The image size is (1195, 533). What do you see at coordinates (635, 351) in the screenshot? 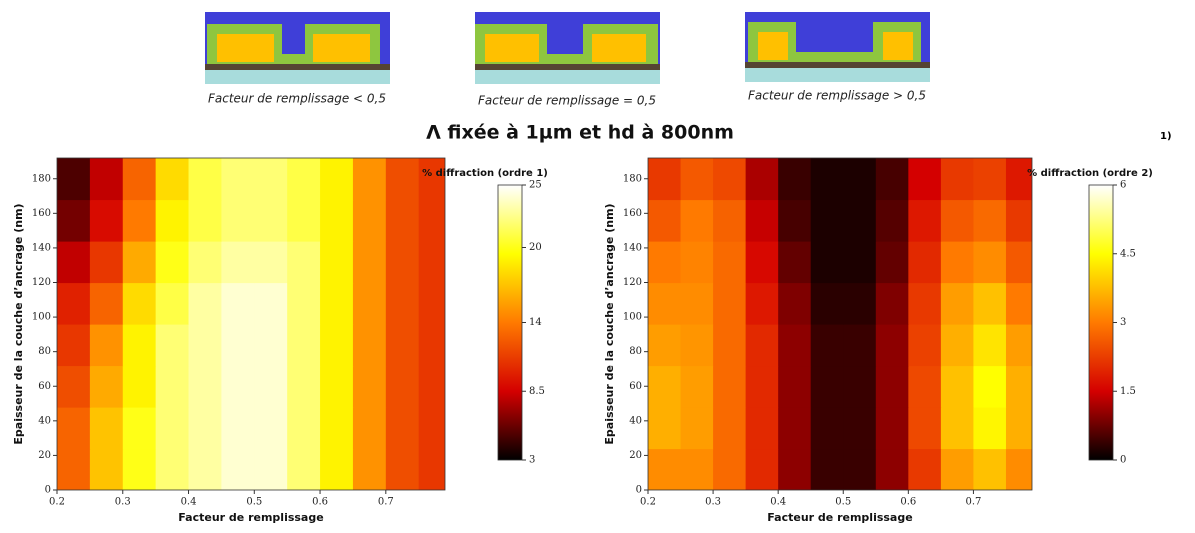
I see `y-tick-label: 80` at bounding box center [635, 351].